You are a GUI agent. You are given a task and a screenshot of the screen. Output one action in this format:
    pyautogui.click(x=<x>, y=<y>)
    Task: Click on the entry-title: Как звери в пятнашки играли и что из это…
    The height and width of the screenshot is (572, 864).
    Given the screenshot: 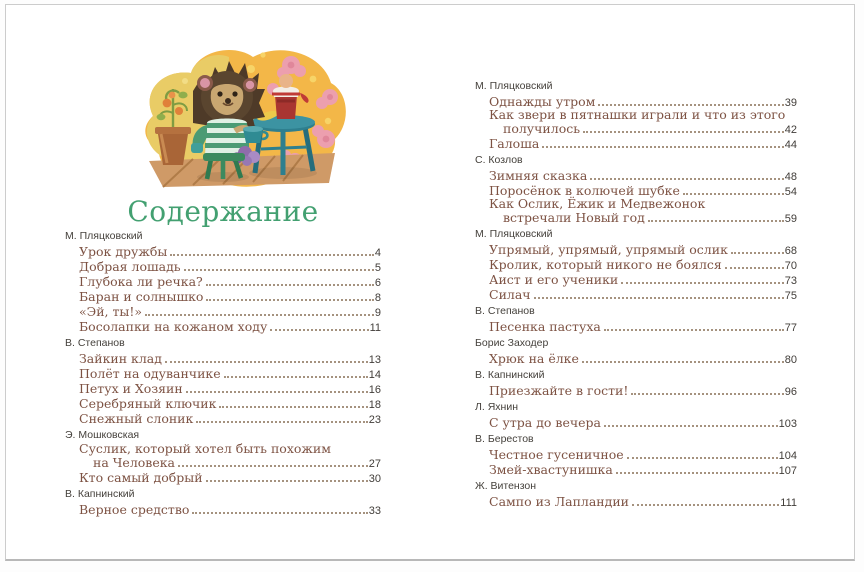 What is the action you would take?
    pyautogui.click(x=637, y=114)
    